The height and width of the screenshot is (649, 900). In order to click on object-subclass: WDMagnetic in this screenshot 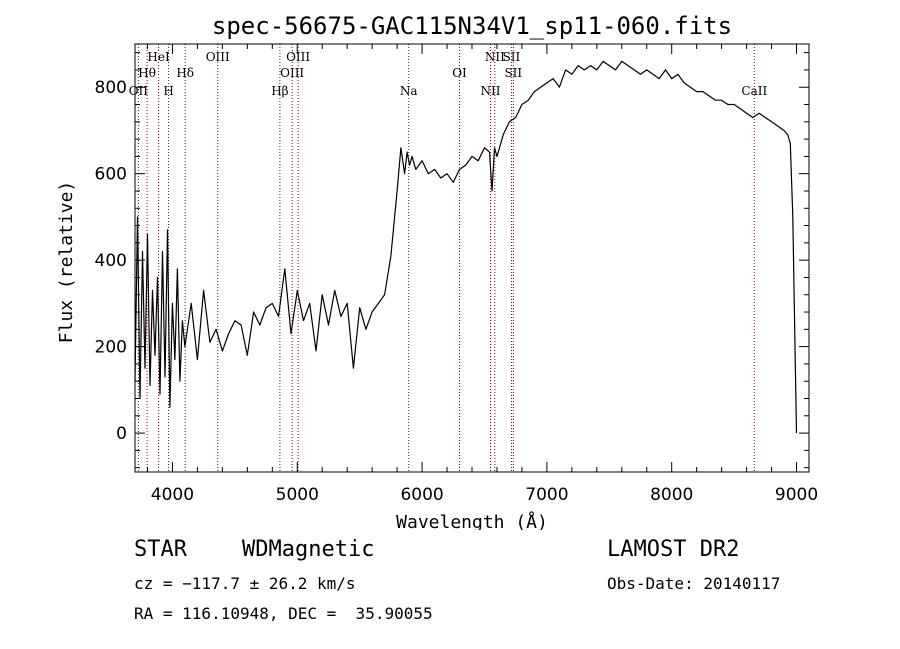, I will do `click(308, 549)`.